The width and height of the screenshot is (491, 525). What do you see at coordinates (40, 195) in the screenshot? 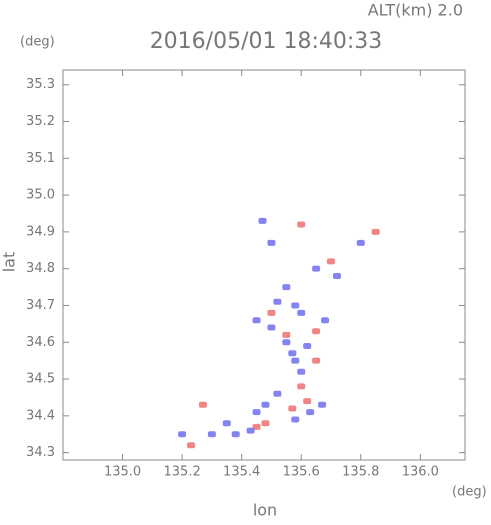
I see `y-tick-label: 35.0` at bounding box center [40, 195].